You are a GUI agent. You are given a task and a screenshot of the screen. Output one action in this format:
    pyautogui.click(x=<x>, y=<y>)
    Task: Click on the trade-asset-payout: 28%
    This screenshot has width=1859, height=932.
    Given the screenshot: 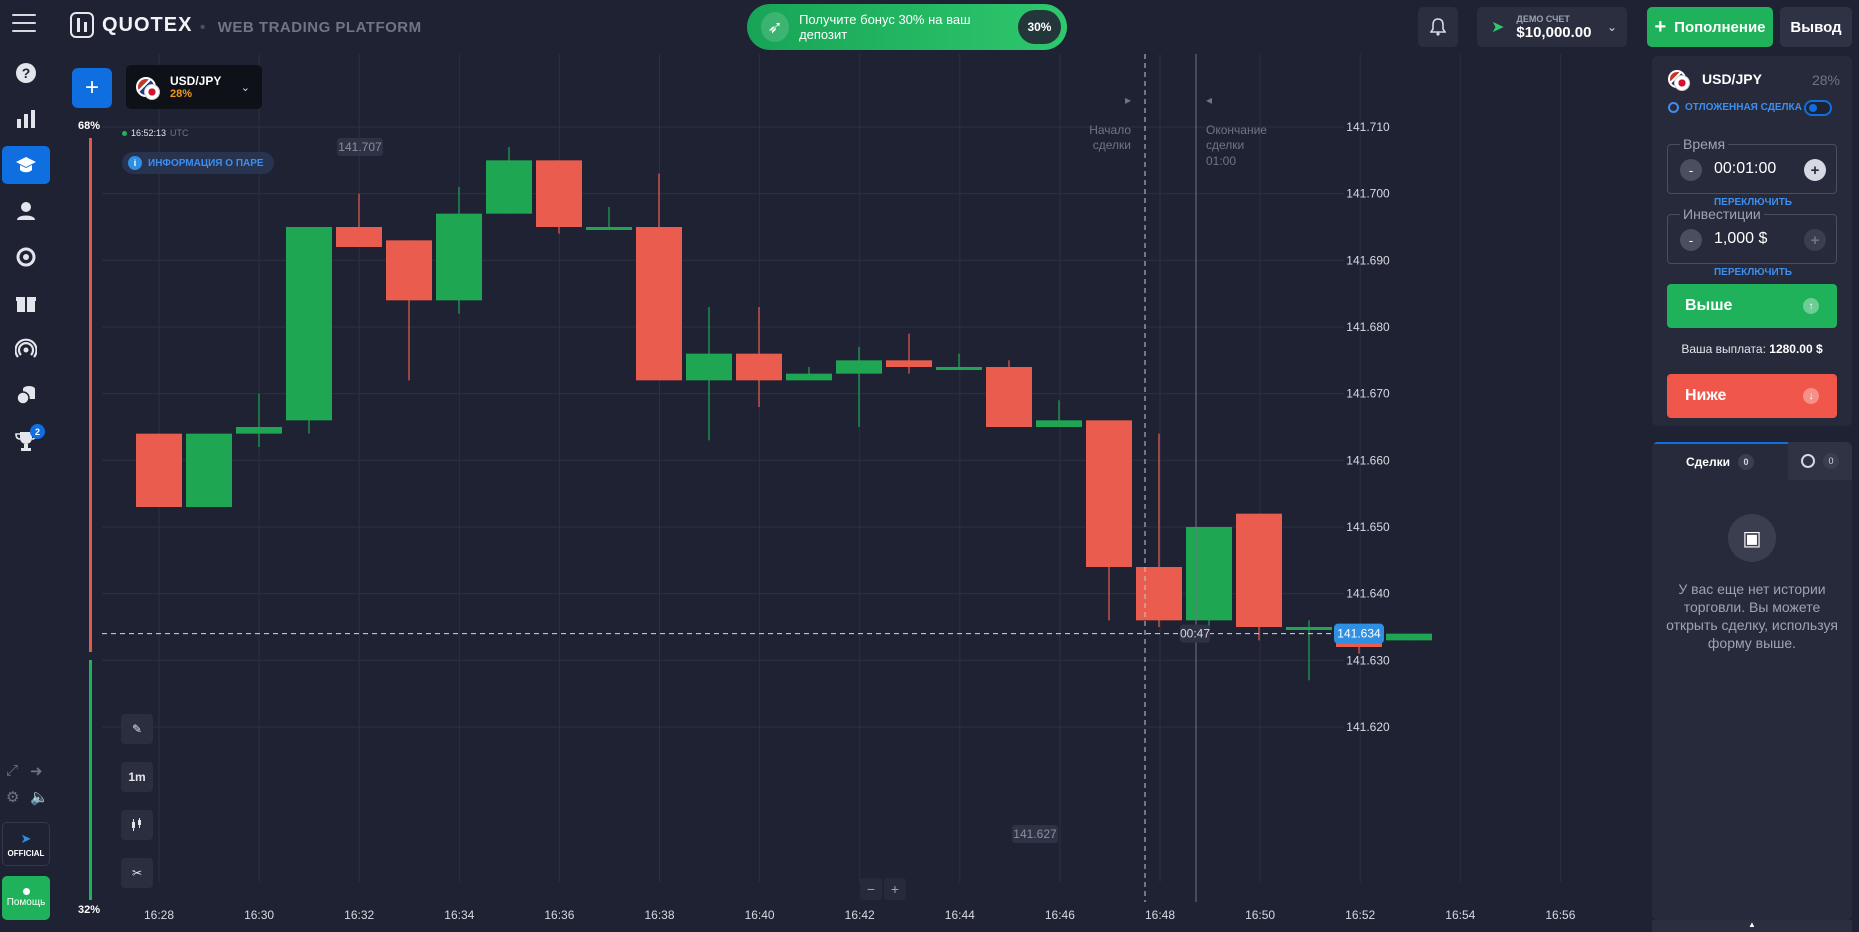 What is the action you would take?
    pyautogui.click(x=1825, y=80)
    